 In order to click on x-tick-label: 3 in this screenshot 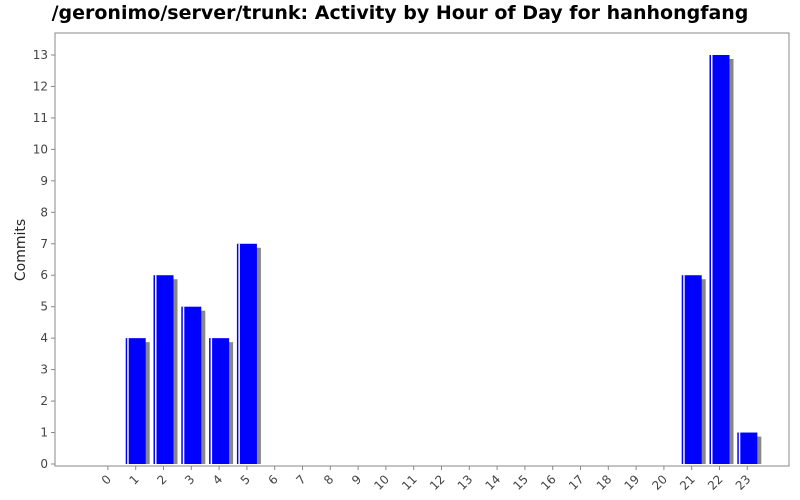, I will do `click(189, 479)`.